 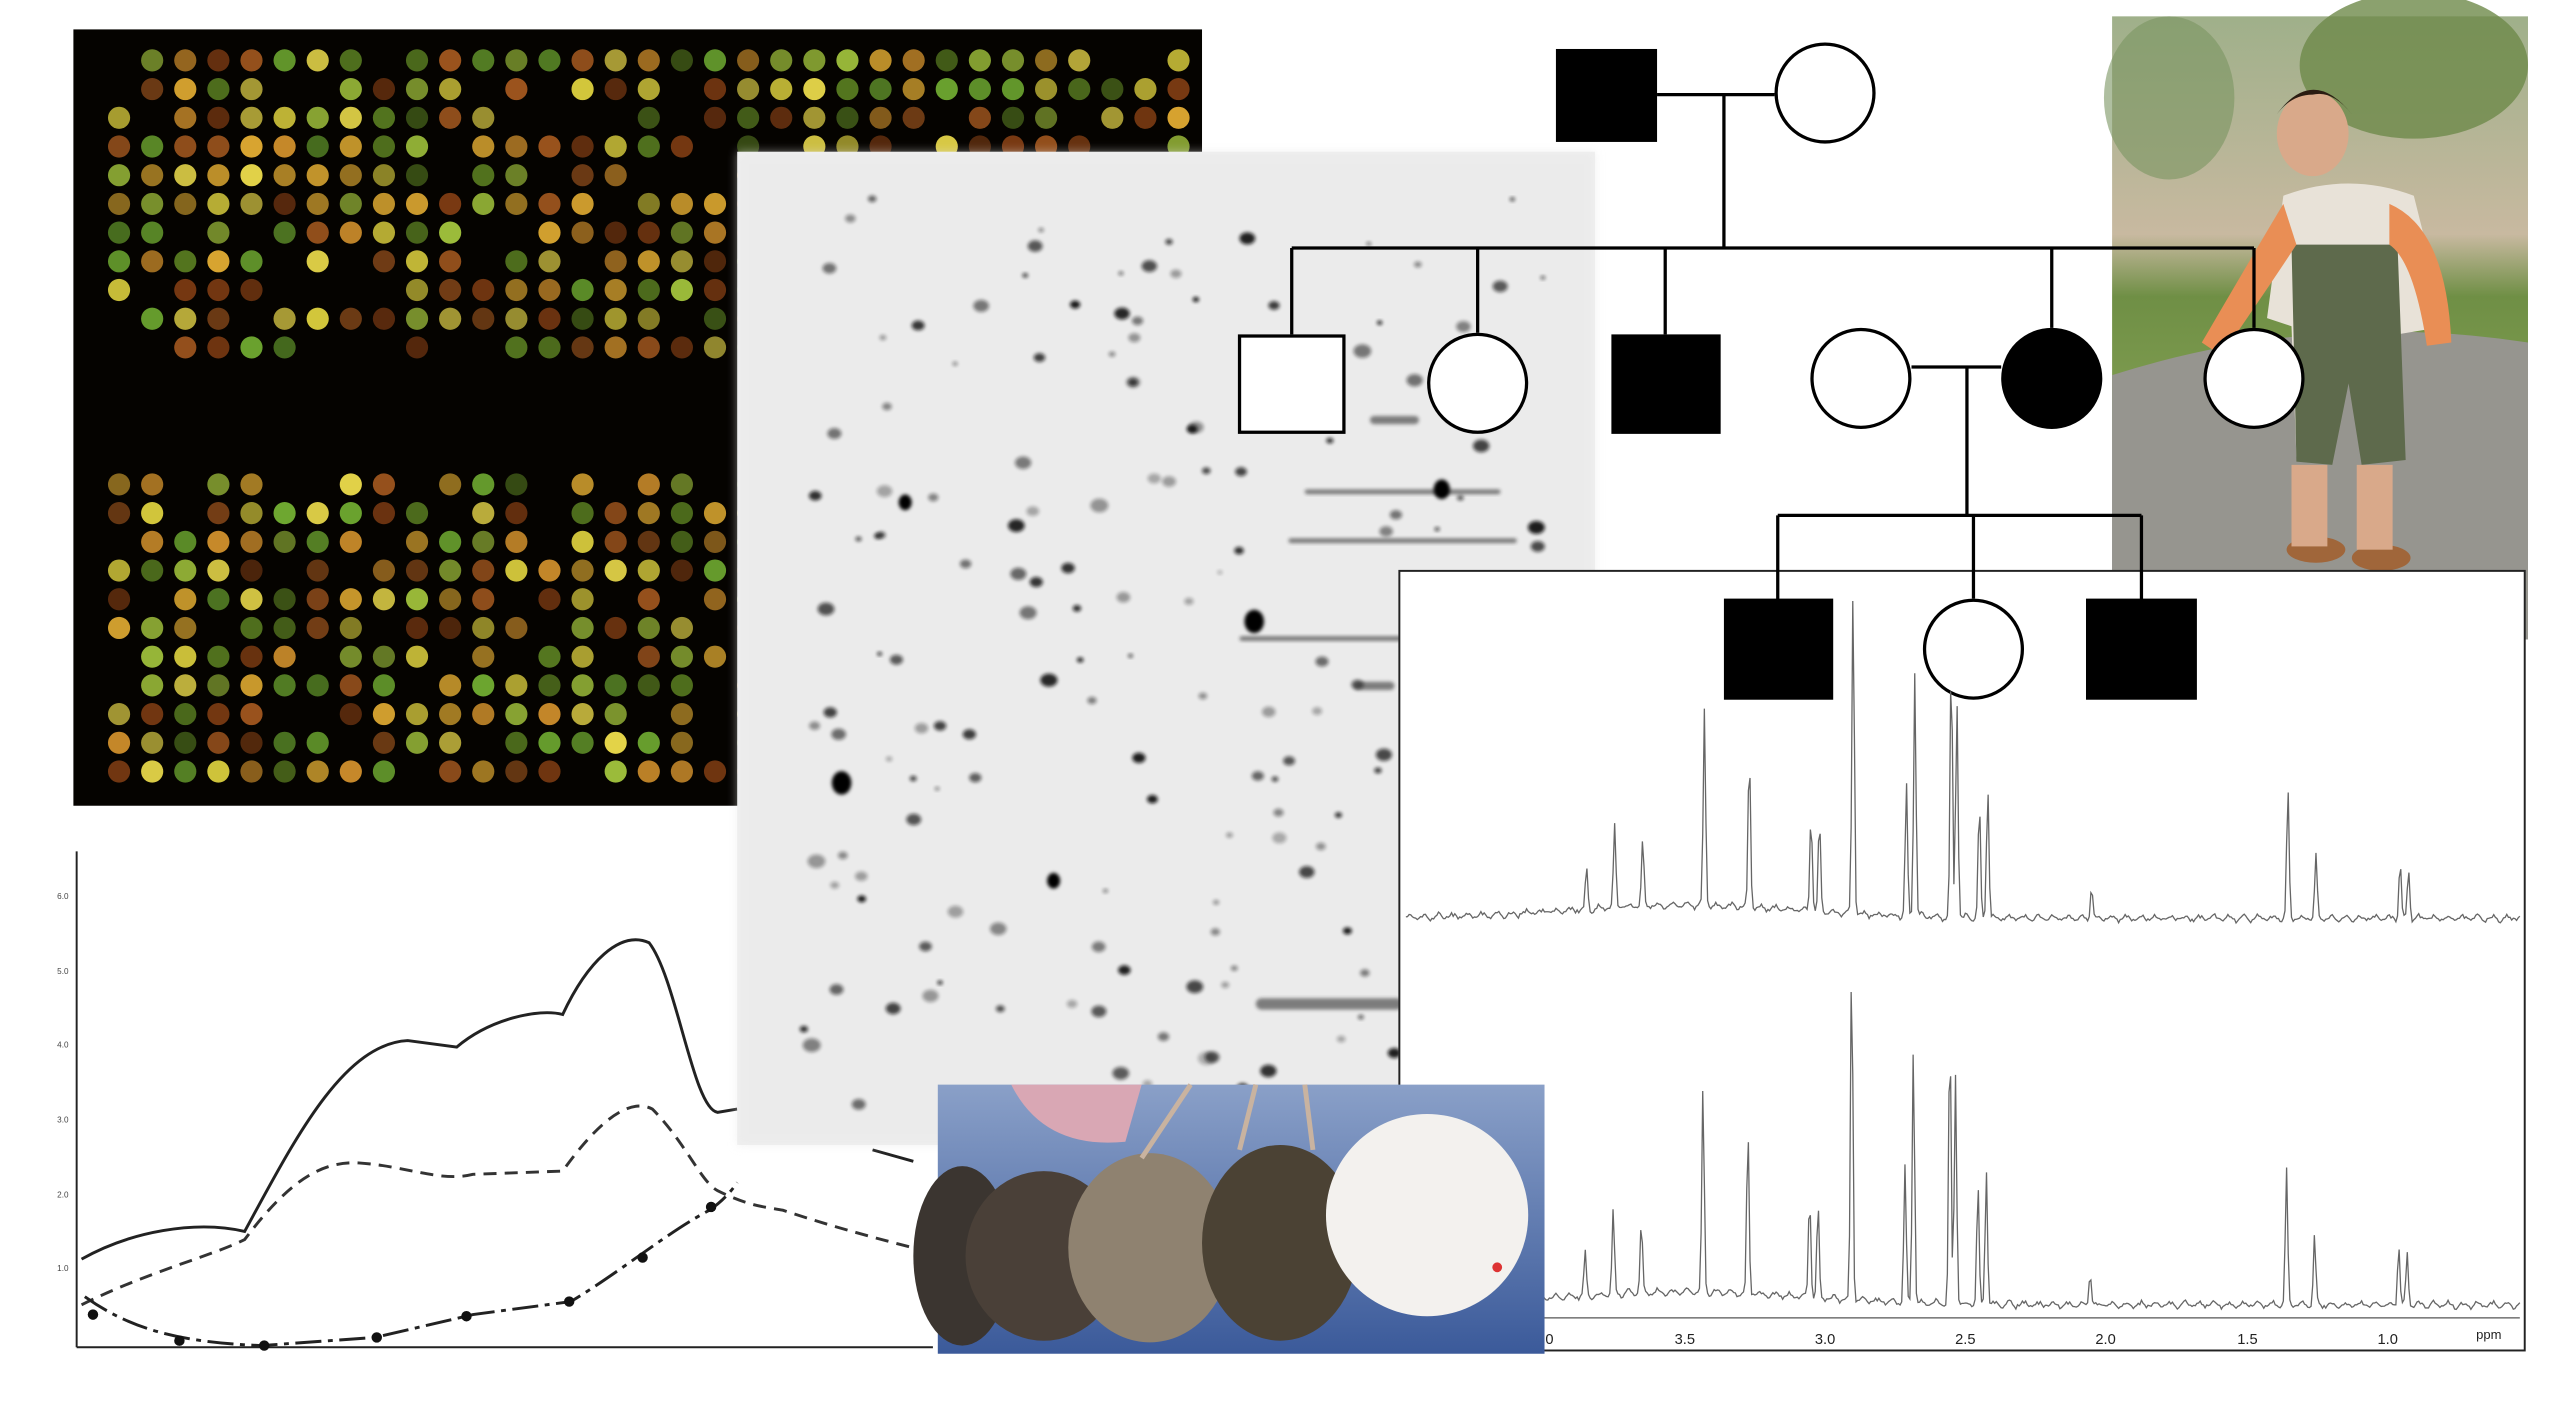 What do you see at coordinates (1685, 1340) in the screenshot?
I see `nmr-axis-label: 3.5` at bounding box center [1685, 1340].